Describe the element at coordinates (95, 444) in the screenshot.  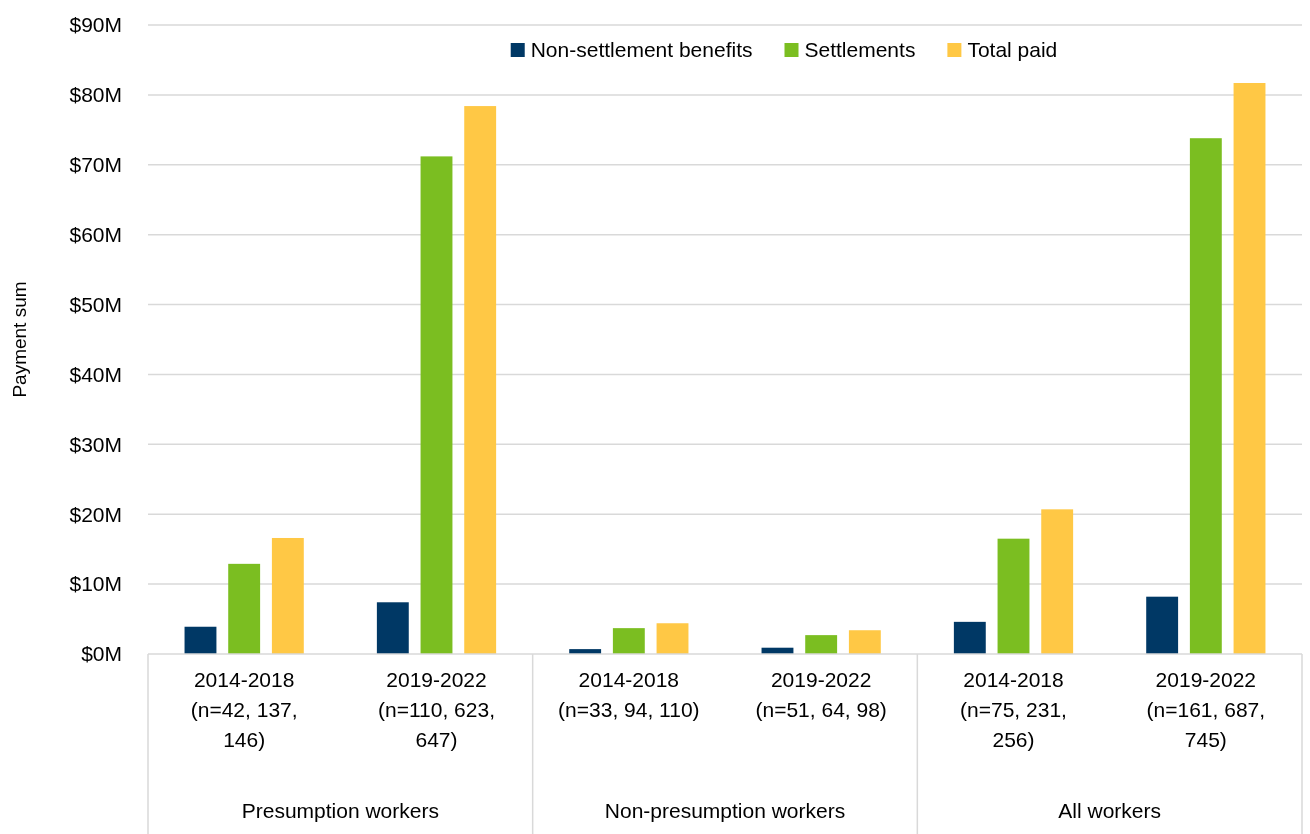
I see `y-tick-label: $30M` at that location.